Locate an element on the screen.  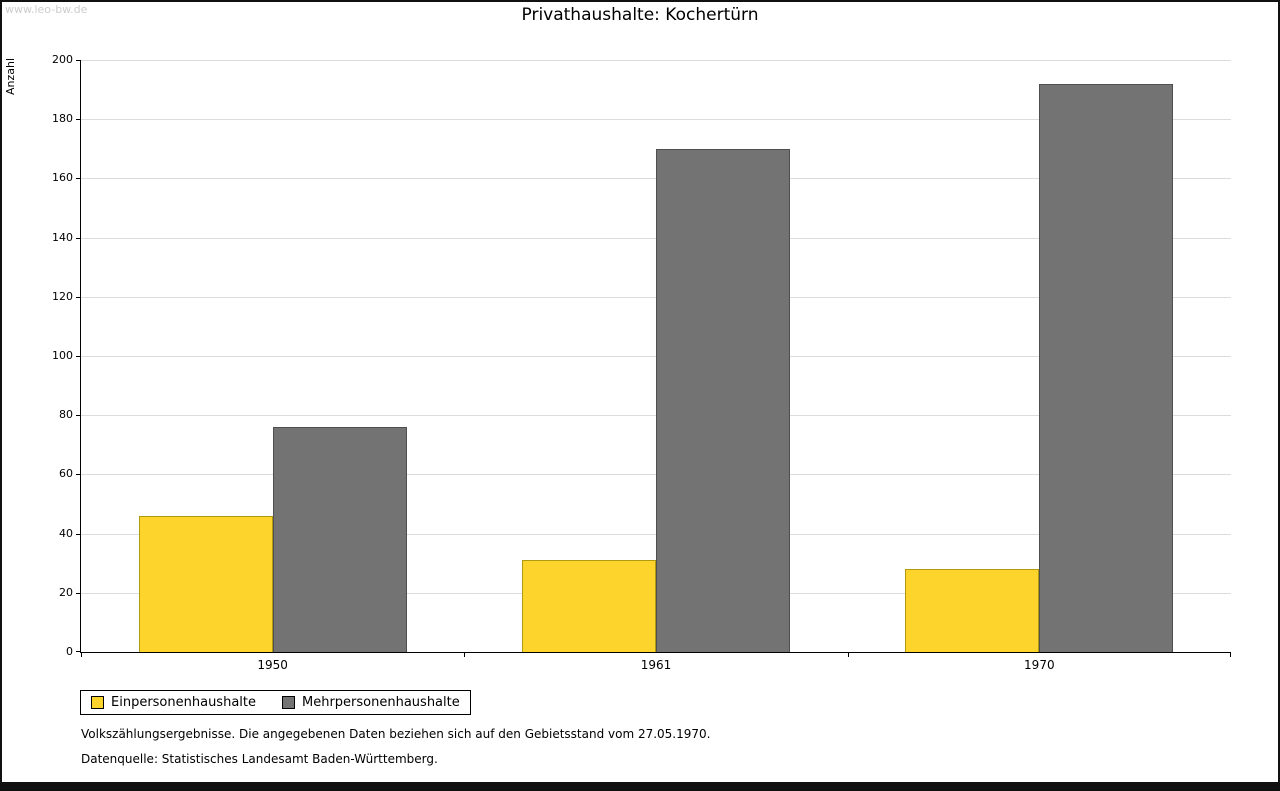
legend-item-mehrpersonenhaushalte: Mehrpersonenhaushalte is located at coordinates (371, 702).